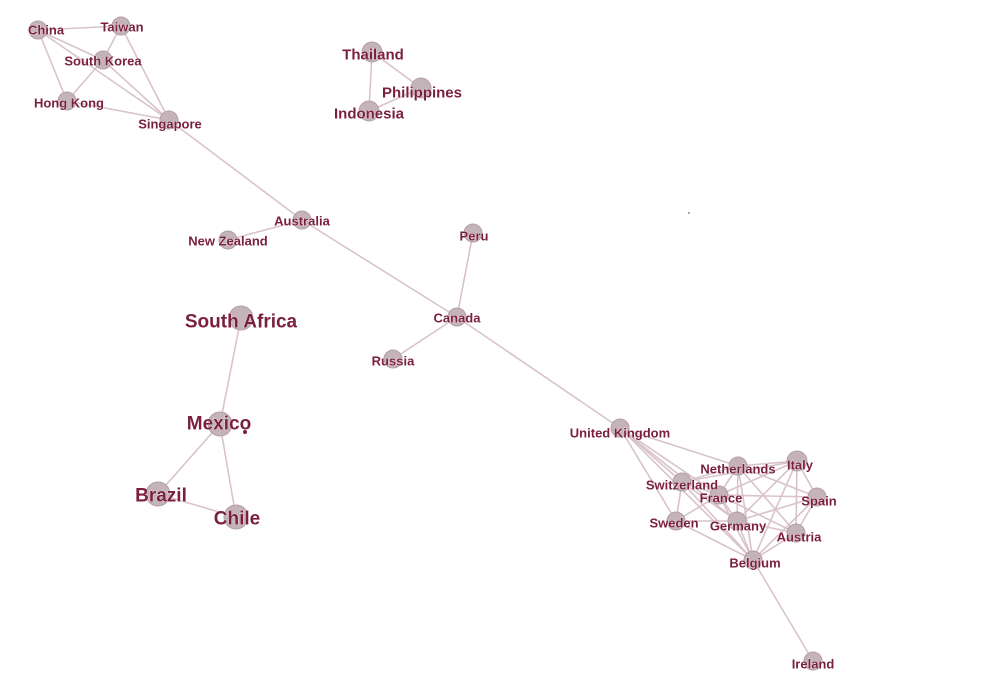  I want to click on label-austria: Austria, so click(800, 537).